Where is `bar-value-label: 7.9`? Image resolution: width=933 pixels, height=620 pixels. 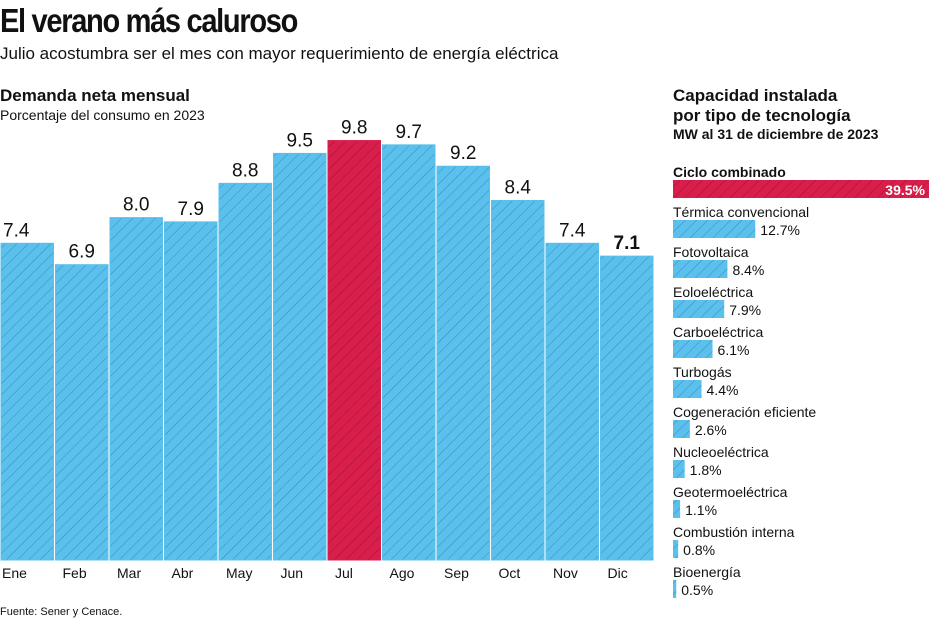 bar-value-label: 7.9 is located at coordinates (191, 209).